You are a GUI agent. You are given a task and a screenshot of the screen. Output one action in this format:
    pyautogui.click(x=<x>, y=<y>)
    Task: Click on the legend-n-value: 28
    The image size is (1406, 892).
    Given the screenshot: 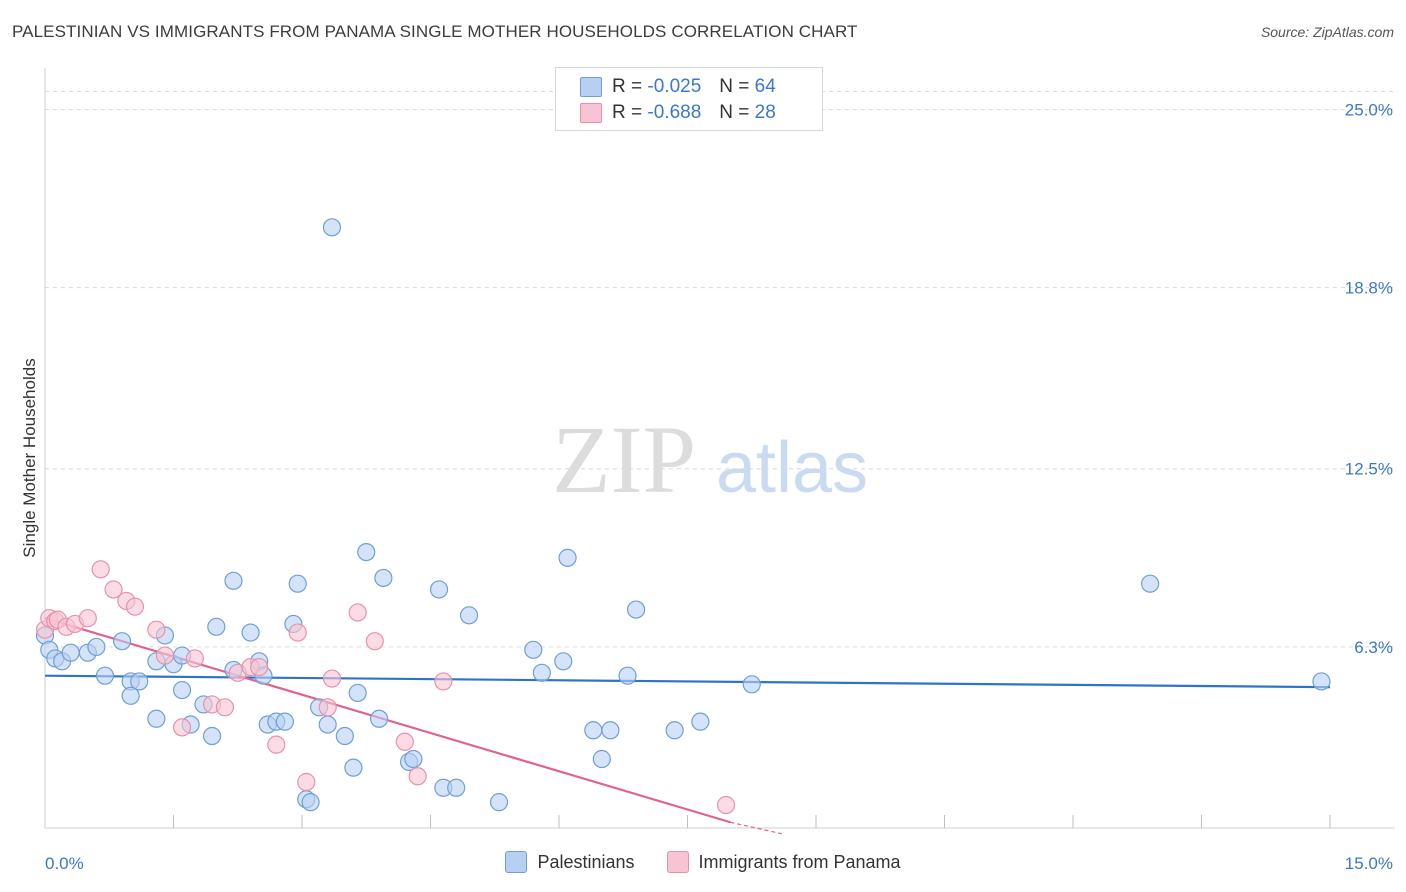 What is the action you would take?
    pyautogui.click(x=765, y=112)
    